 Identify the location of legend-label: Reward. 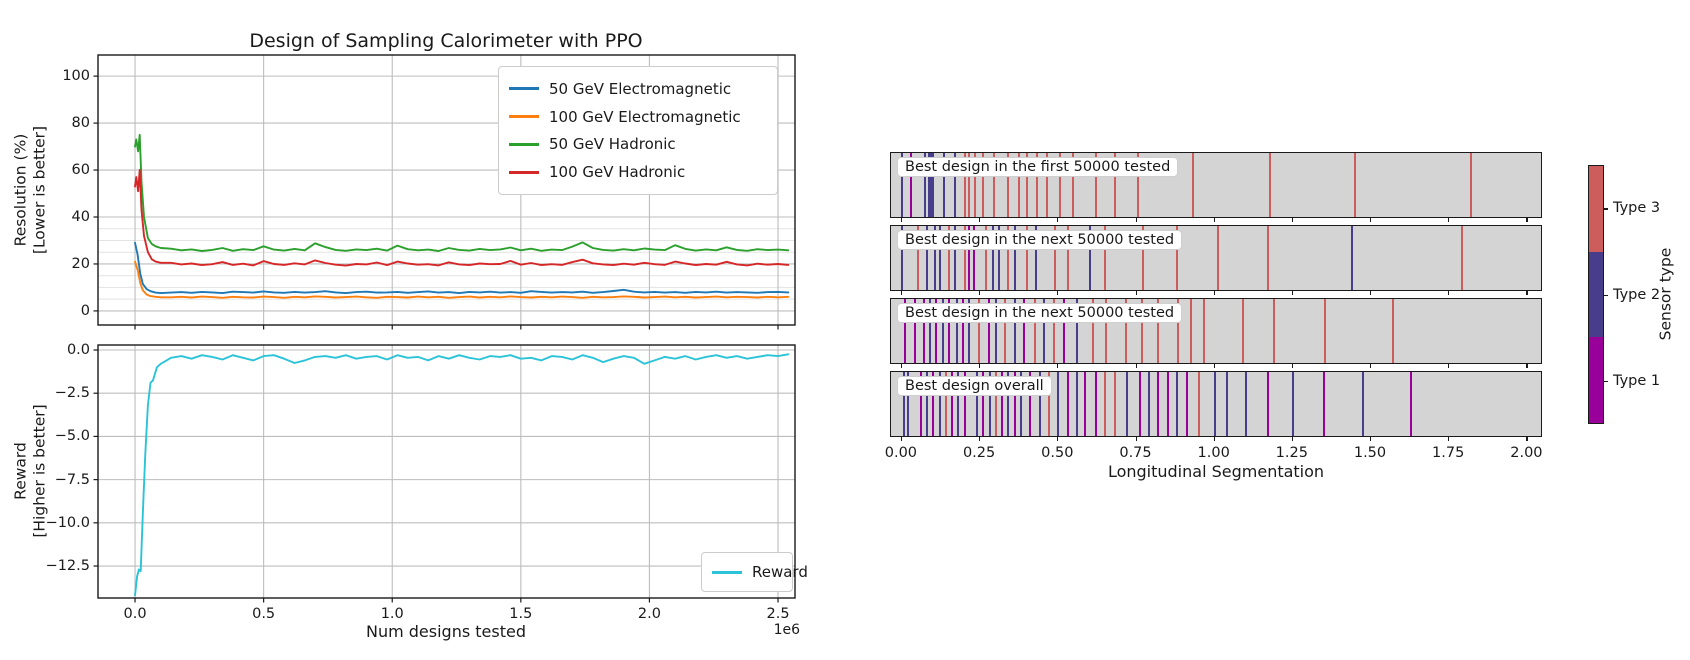
(780, 572).